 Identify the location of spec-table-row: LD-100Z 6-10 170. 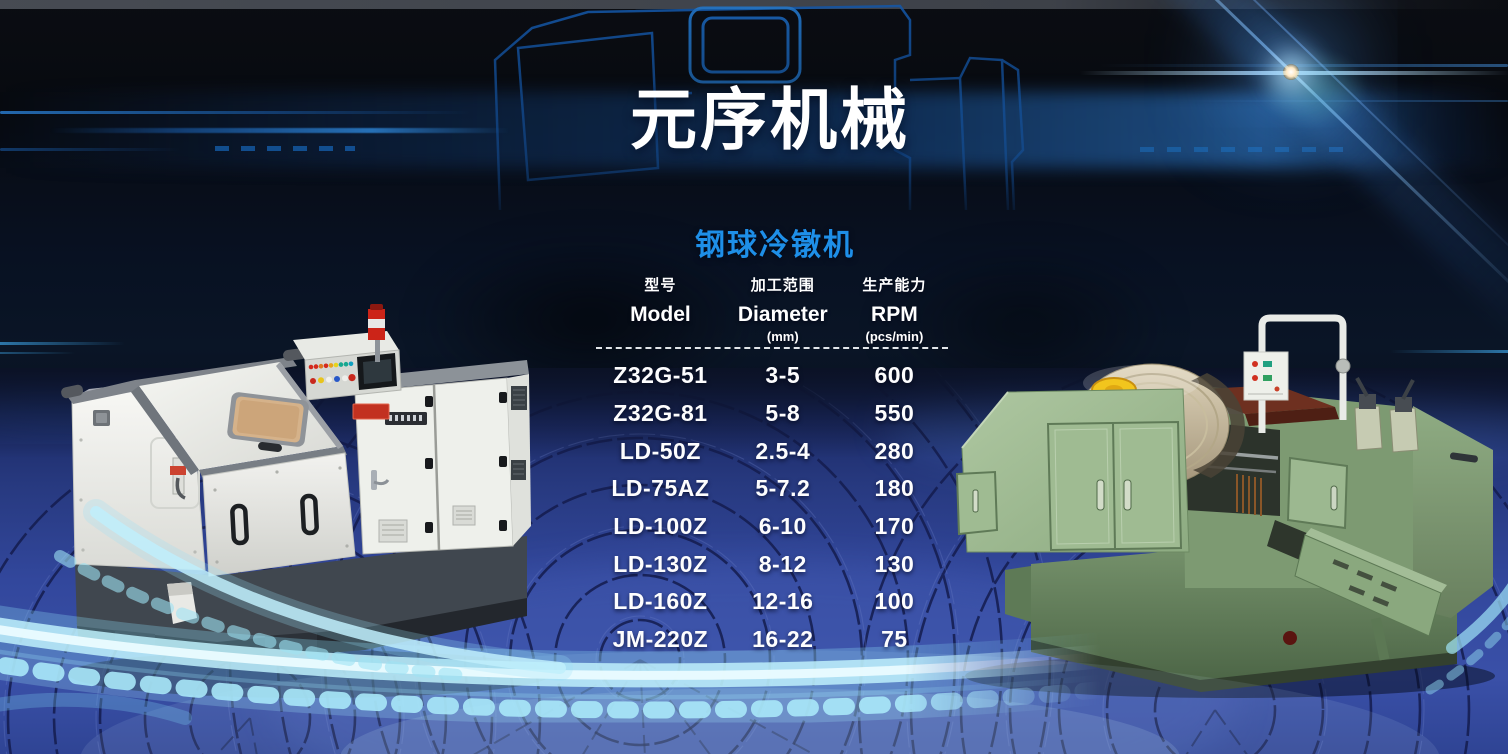
(772, 527).